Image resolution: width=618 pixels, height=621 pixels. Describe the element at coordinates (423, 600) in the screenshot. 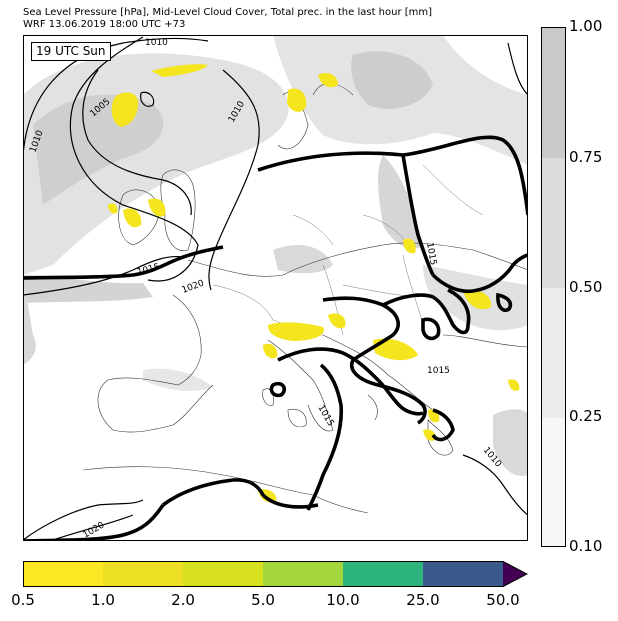

I see `precip-tick-label: 25.0` at that location.